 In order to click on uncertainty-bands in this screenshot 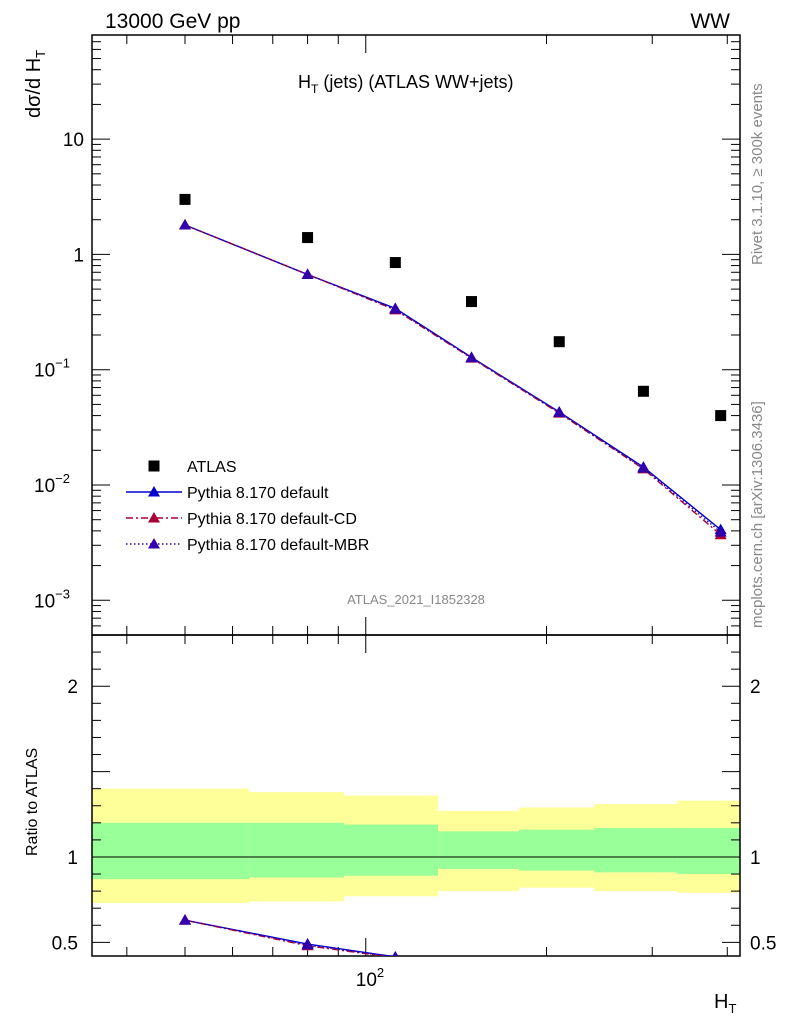, I will do `click(416, 846)`.